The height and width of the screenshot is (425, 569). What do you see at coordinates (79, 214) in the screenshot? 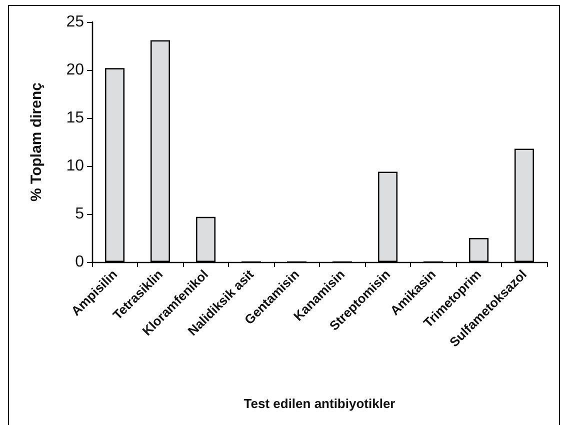
I see `y-tick-label: 5` at bounding box center [79, 214].